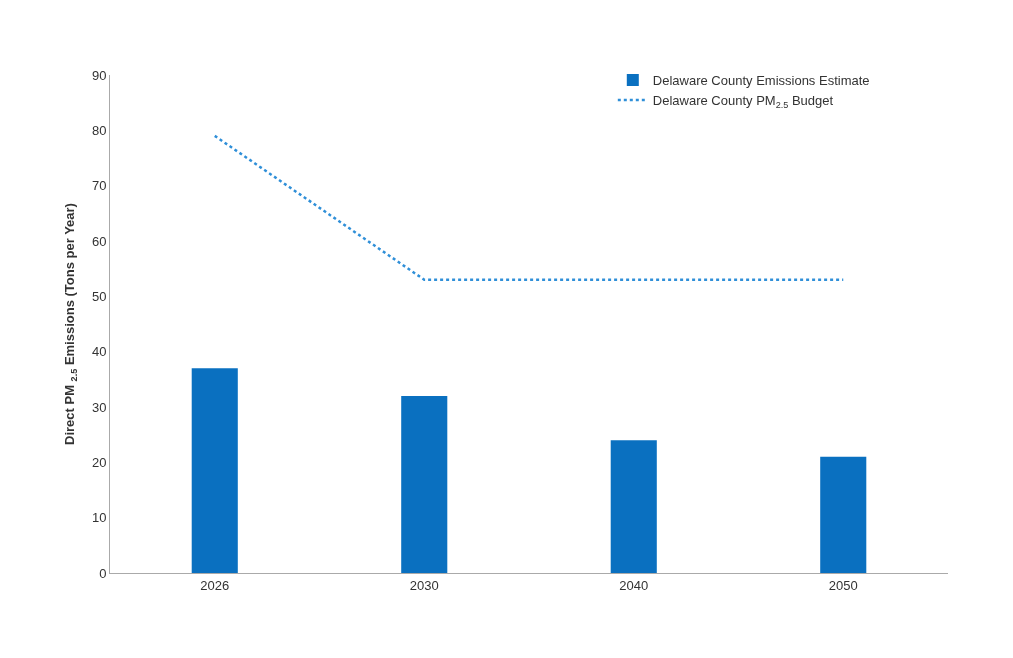 The image size is (1013, 658). Describe the element at coordinates (99, 352) in the screenshot. I see `y-tick-label: 40` at that location.